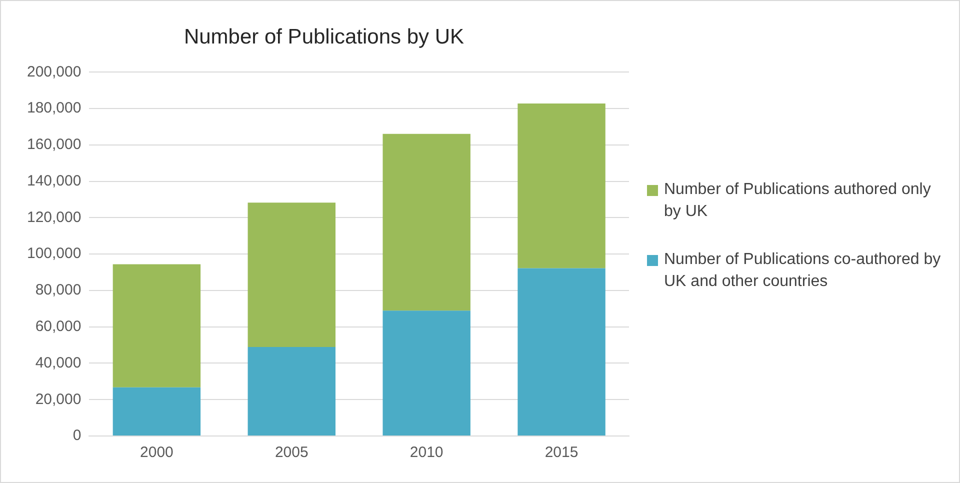 The image size is (960, 483). Describe the element at coordinates (561, 453) in the screenshot. I see `x-tick-label: 2015` at that location.